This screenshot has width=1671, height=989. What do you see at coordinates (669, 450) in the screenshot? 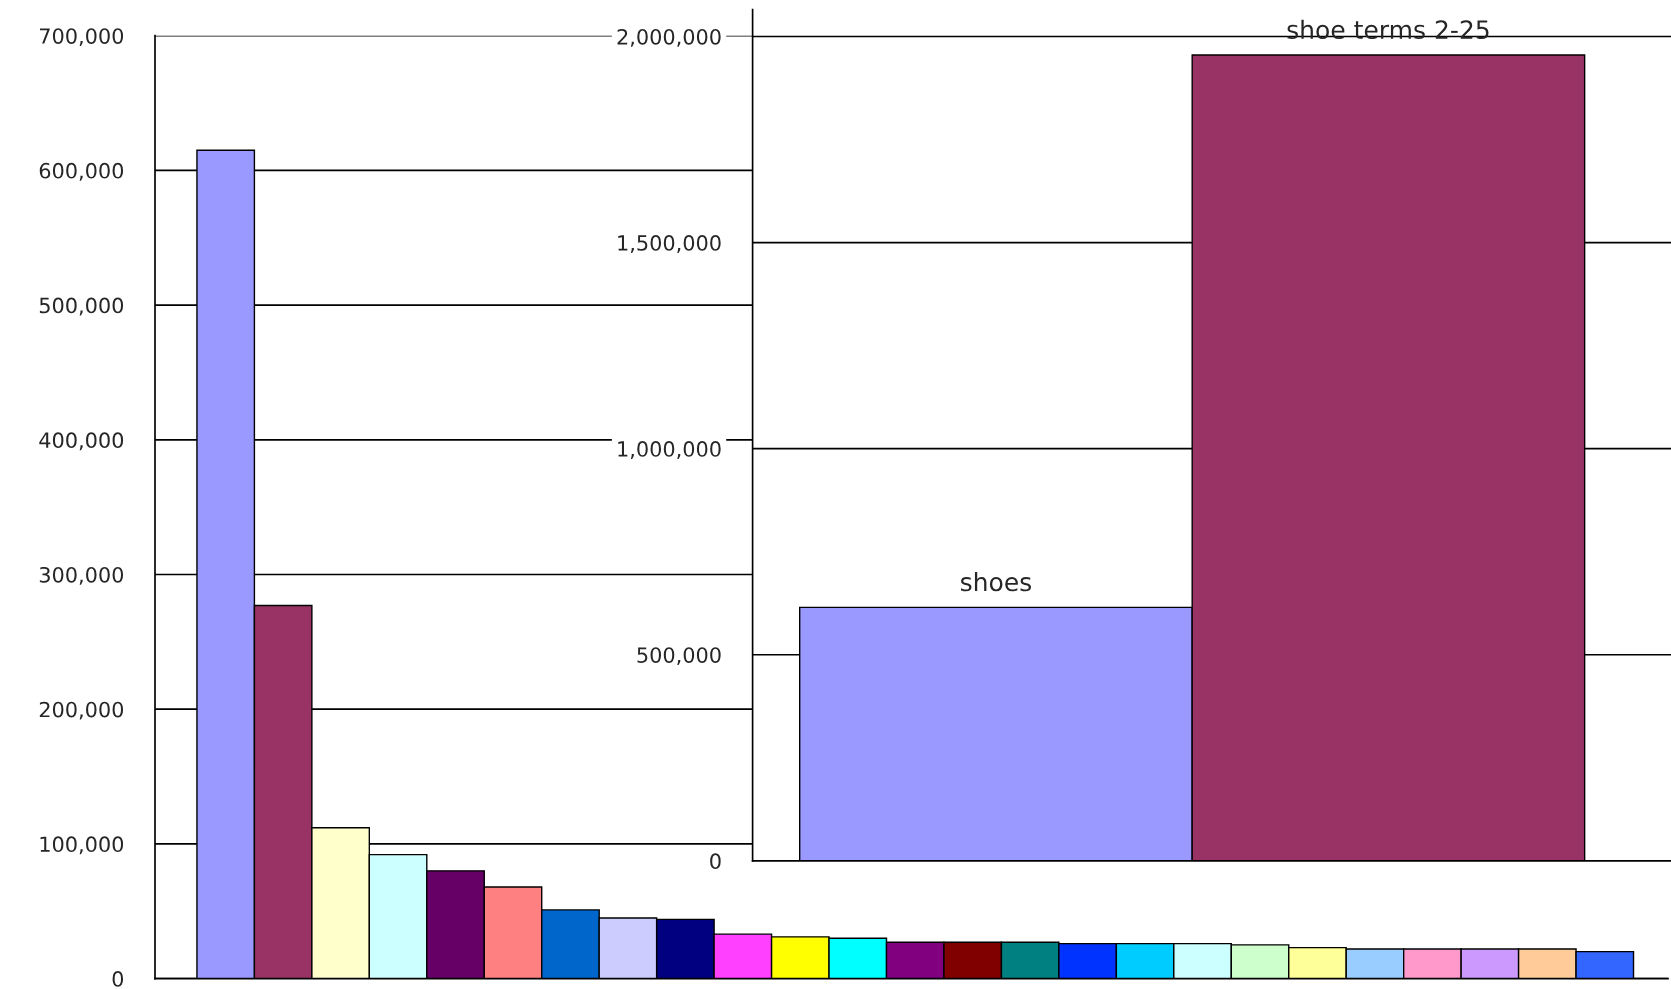
I see `y-tick-label: 1,000,000` at bounding box center [669, 450].